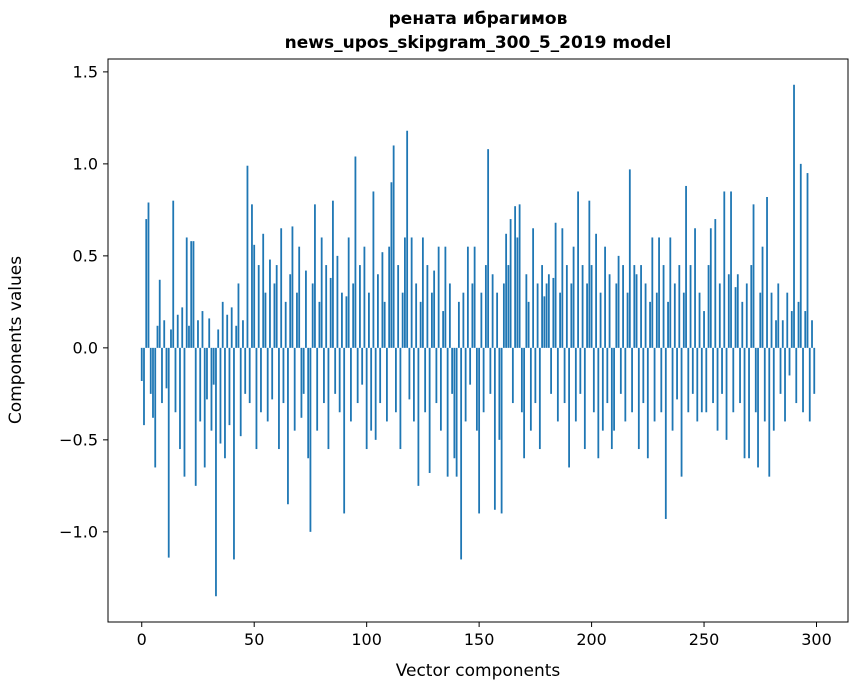 This screenshot has height=696, width=867. Describe the element at coordinates (78, 439) in the screenshot. I see `y-tick-label: −0.5` at that location.